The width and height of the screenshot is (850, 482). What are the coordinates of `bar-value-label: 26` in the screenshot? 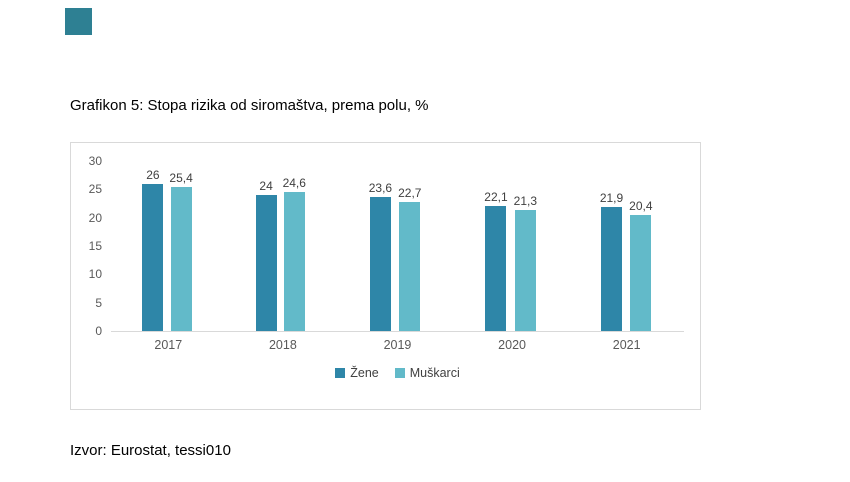 It's located at (153, 174).